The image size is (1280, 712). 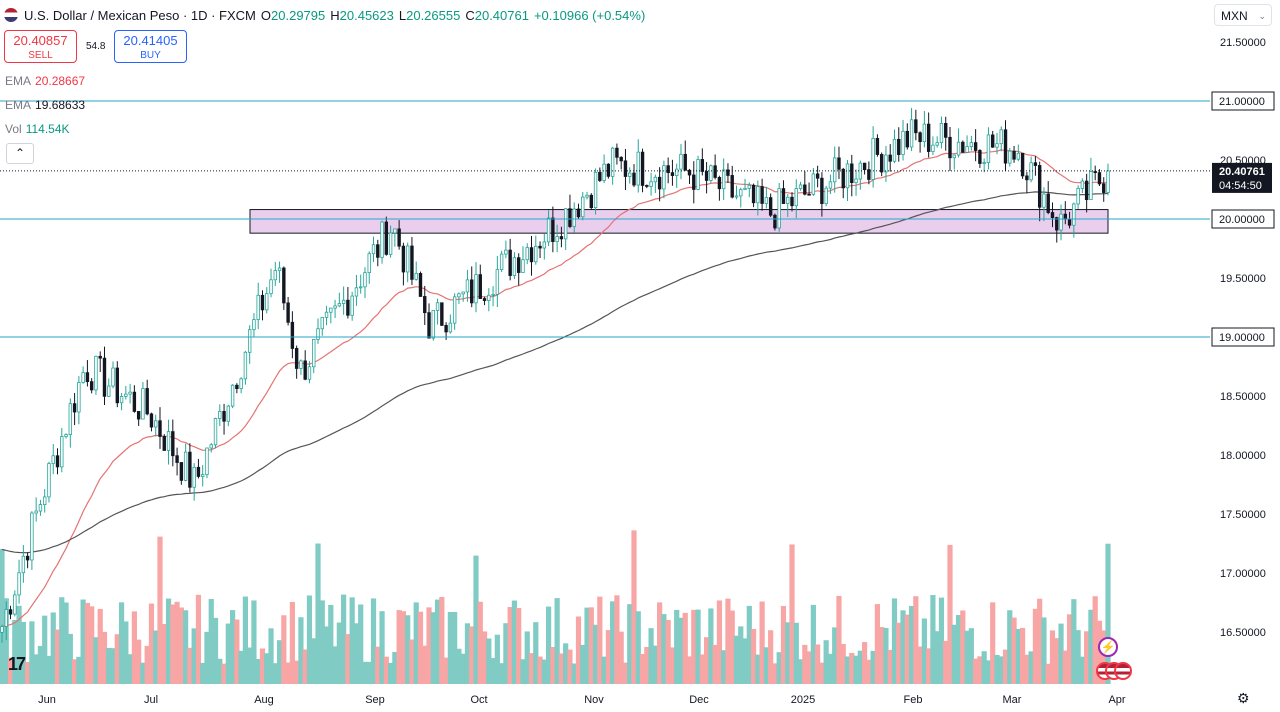 I want to click on volume-legend: Vol 114.54K, so click(x=37, y=129).